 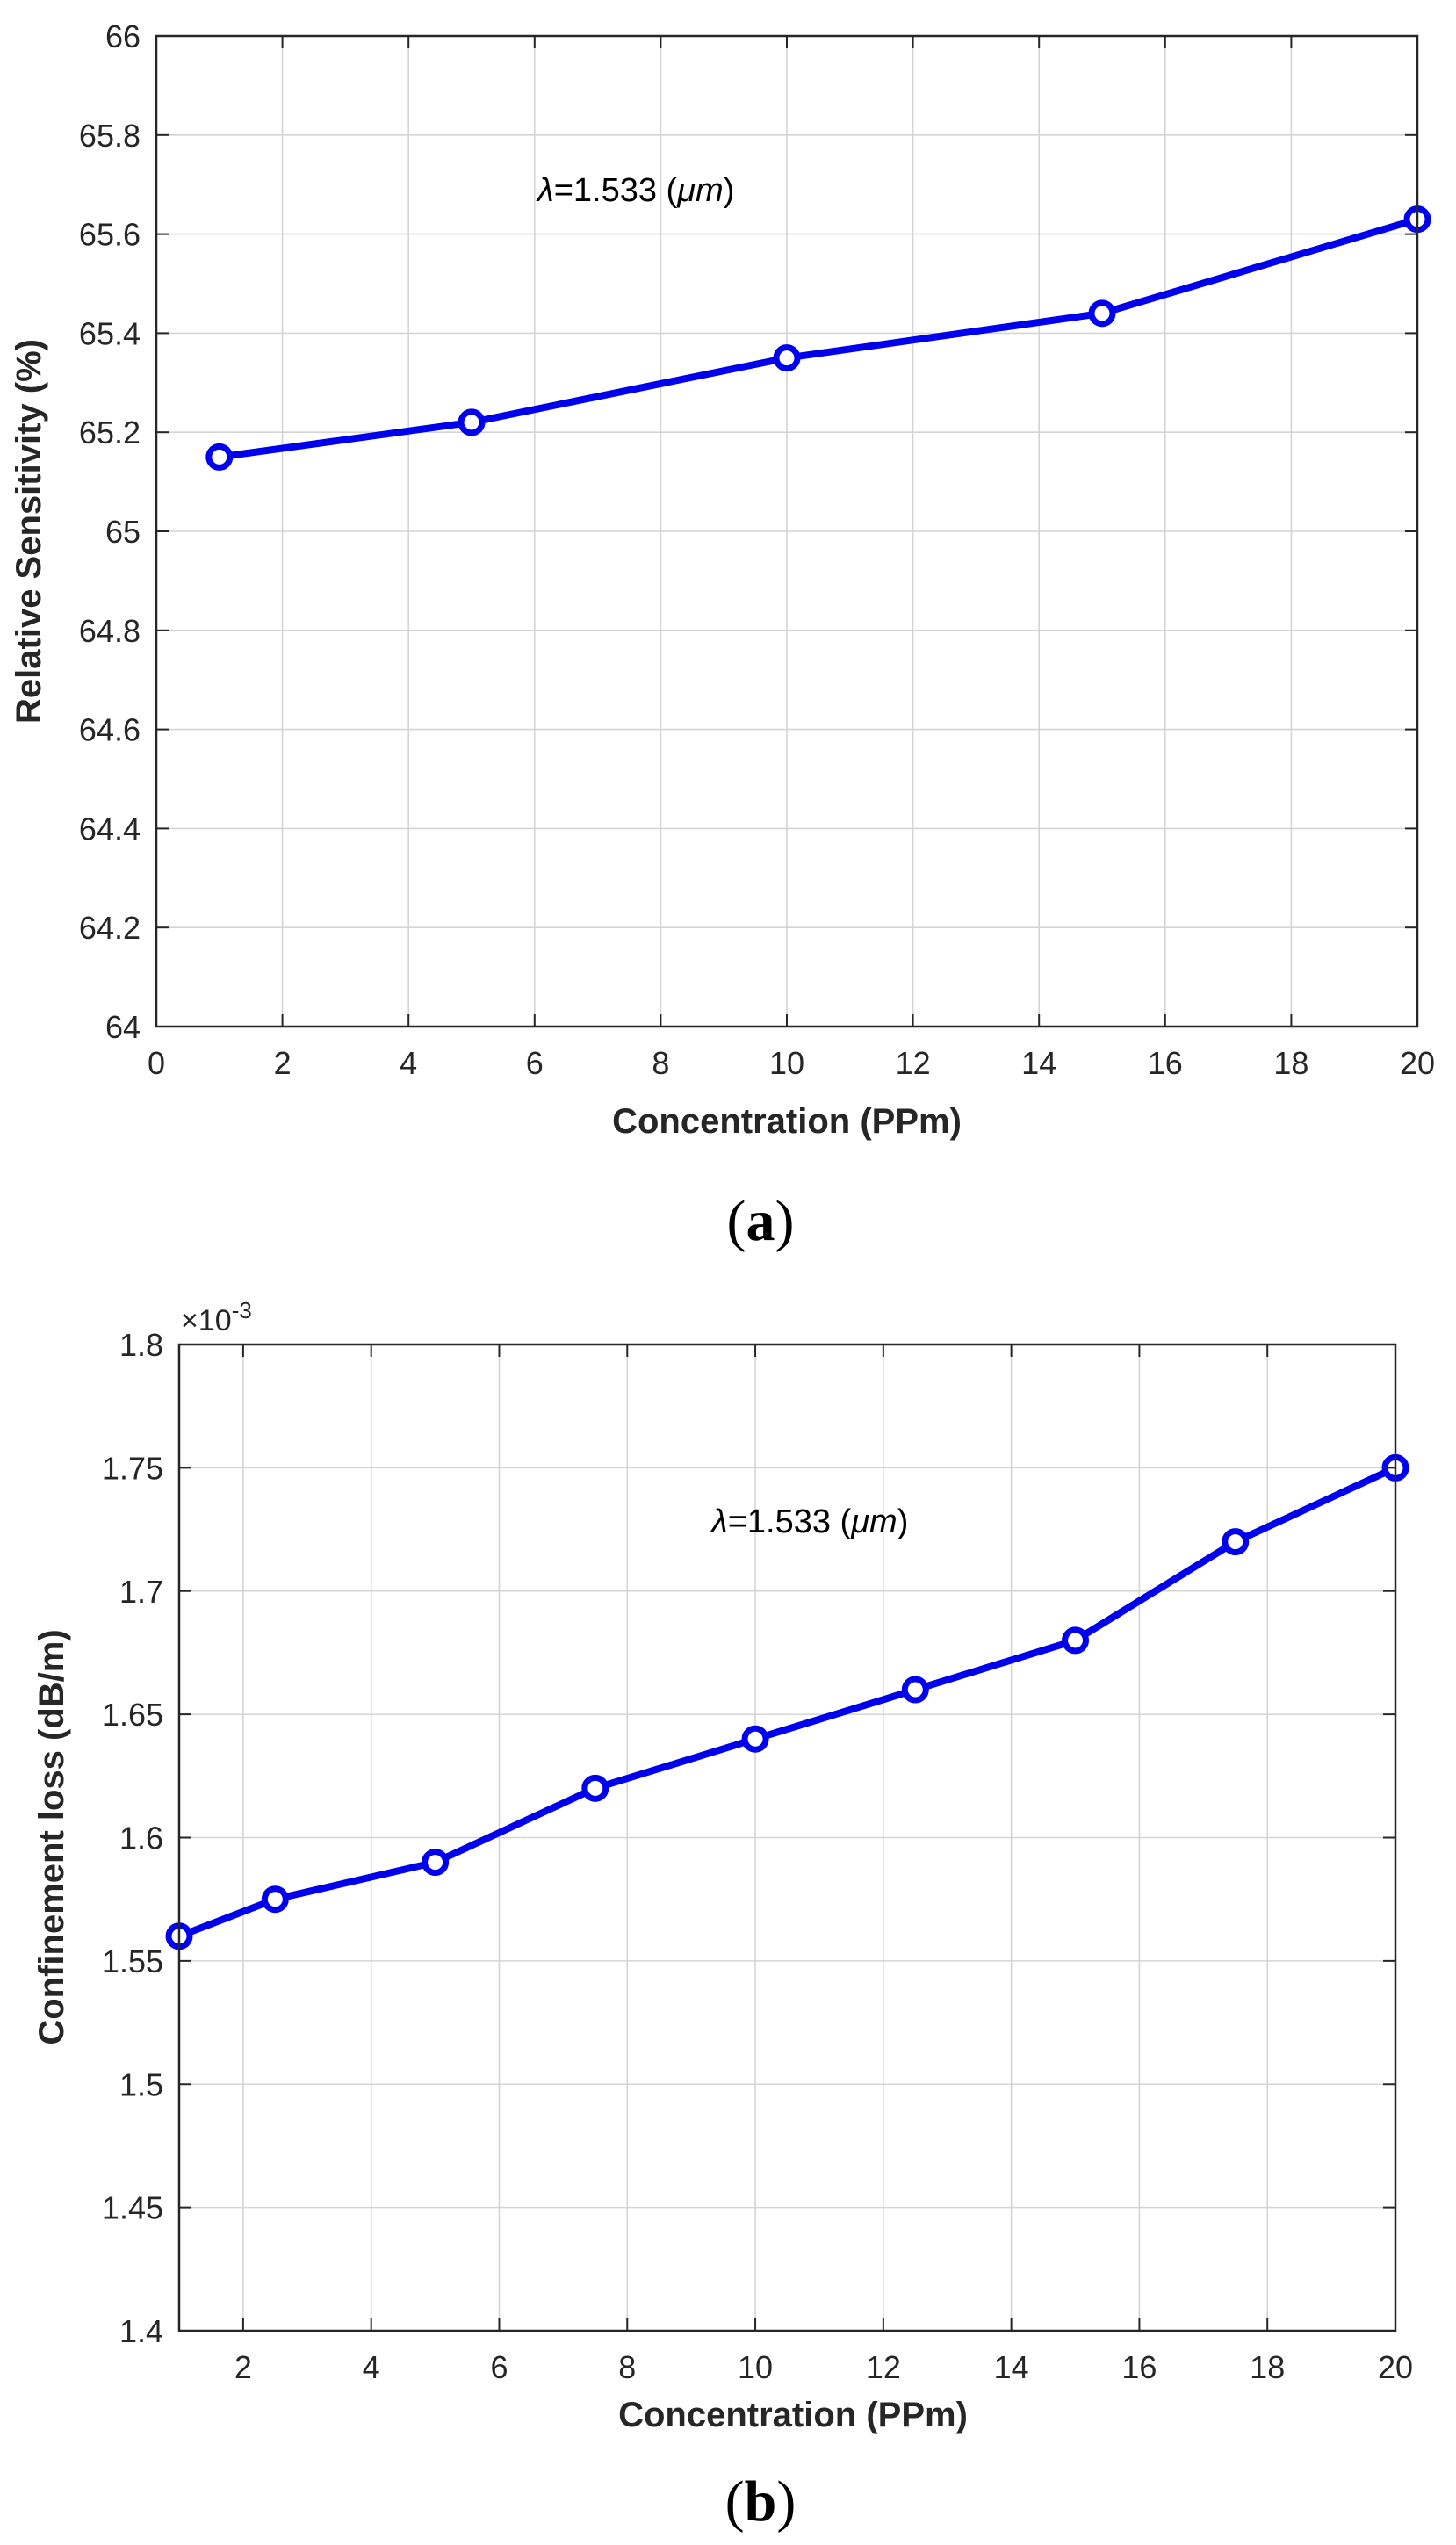 What do you see at coordinates (110, 136) in the screenshot?
I see `chart-a-y-tick-label: 65.8` at bounding box center [110, 136].